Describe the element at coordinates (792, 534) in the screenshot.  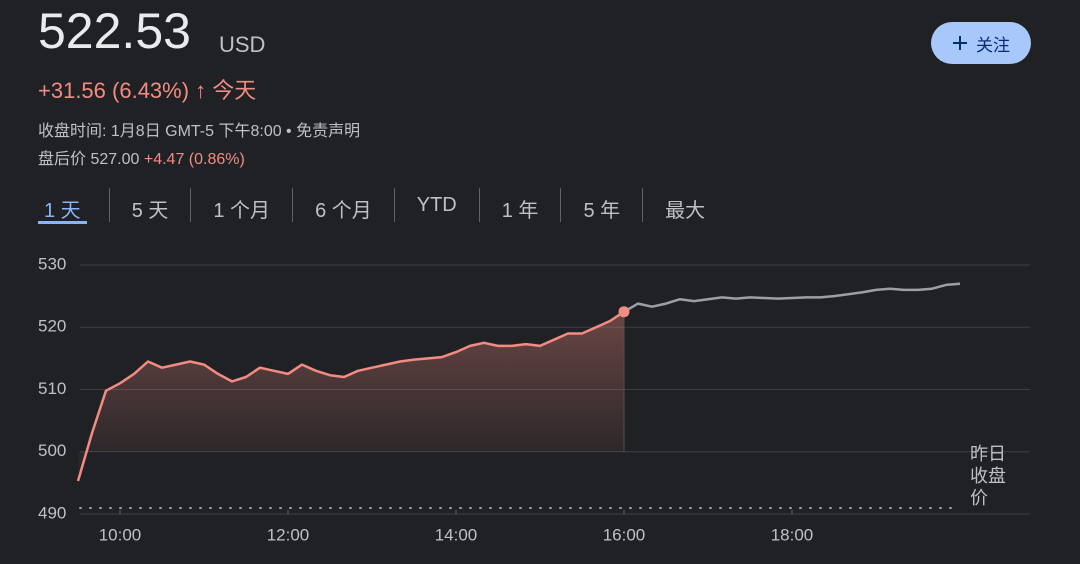
I see `x-tick-label: 18:00` at that location.